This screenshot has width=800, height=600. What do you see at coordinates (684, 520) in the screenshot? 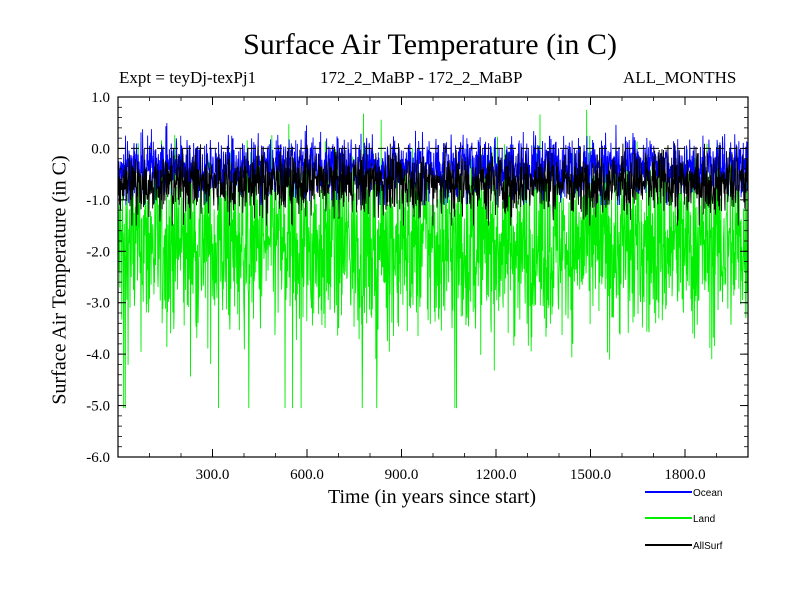
I see `legend: Ocean Land AllSurf` at bounding box center [684, 520].